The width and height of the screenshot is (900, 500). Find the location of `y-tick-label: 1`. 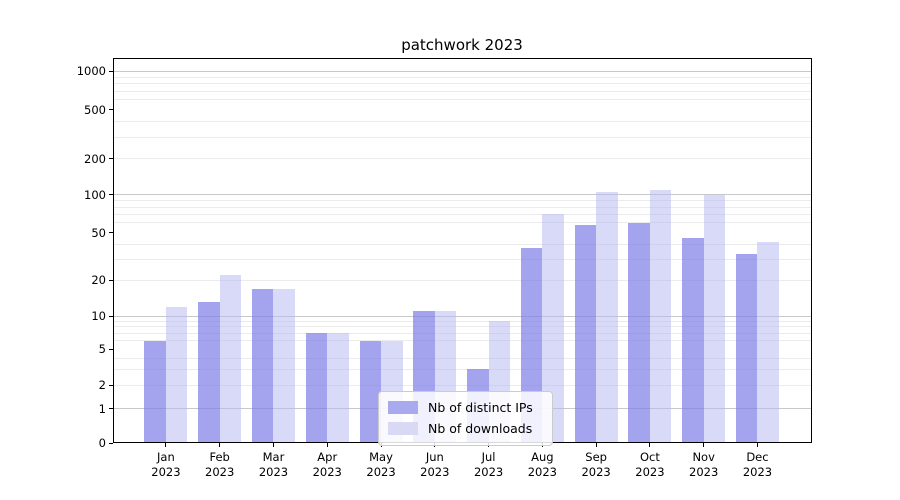

y-tick-label: 1 is located at coordinates (102, 408).